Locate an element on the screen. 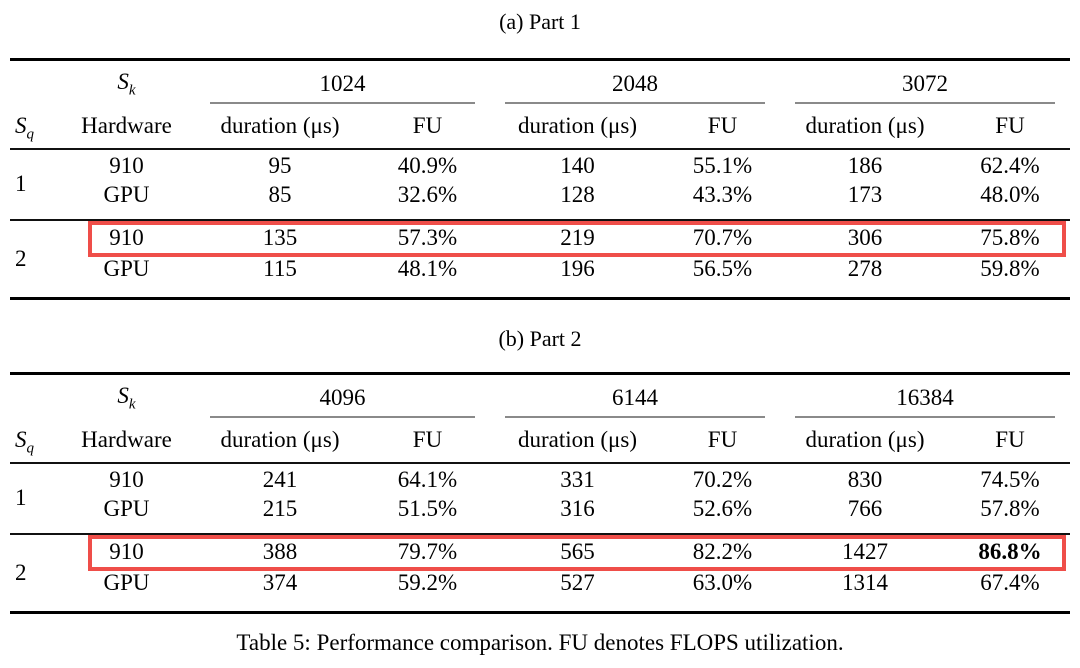 The image size is (1080, 668). cell-duration: 278 is located at coordinates (865, 268).